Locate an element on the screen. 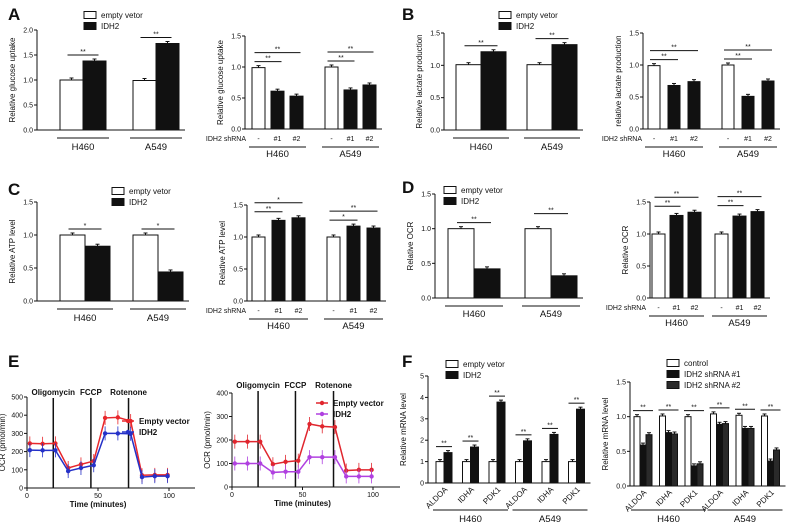  y-tick-label: 3 is located at coordinates (422, 419).